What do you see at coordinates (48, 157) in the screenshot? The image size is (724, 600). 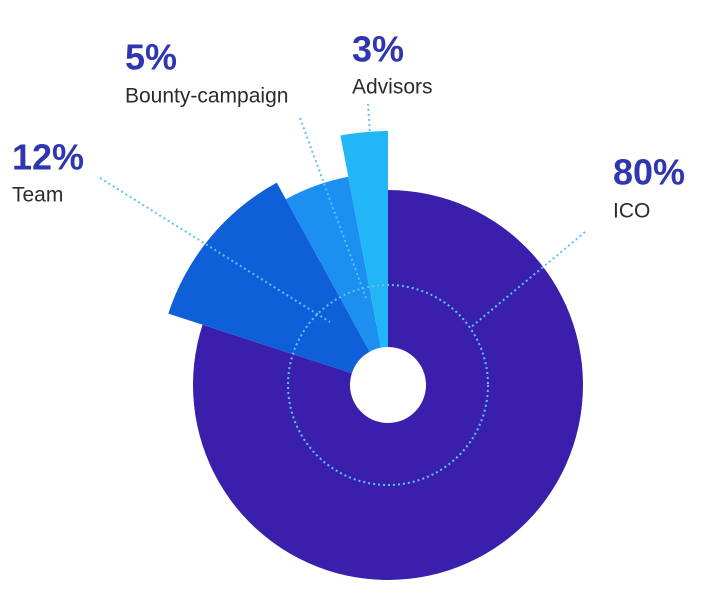 I see `value-label: 12%` at bounding box center [48, 157].